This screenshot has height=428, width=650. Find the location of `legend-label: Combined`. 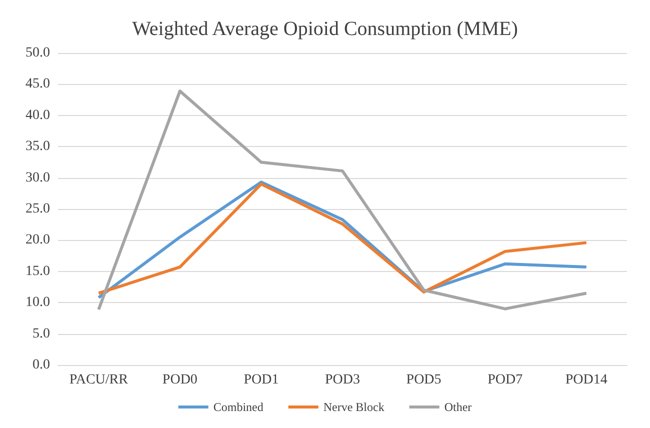

legend-label: Combined is located at coordinates (238, 407).